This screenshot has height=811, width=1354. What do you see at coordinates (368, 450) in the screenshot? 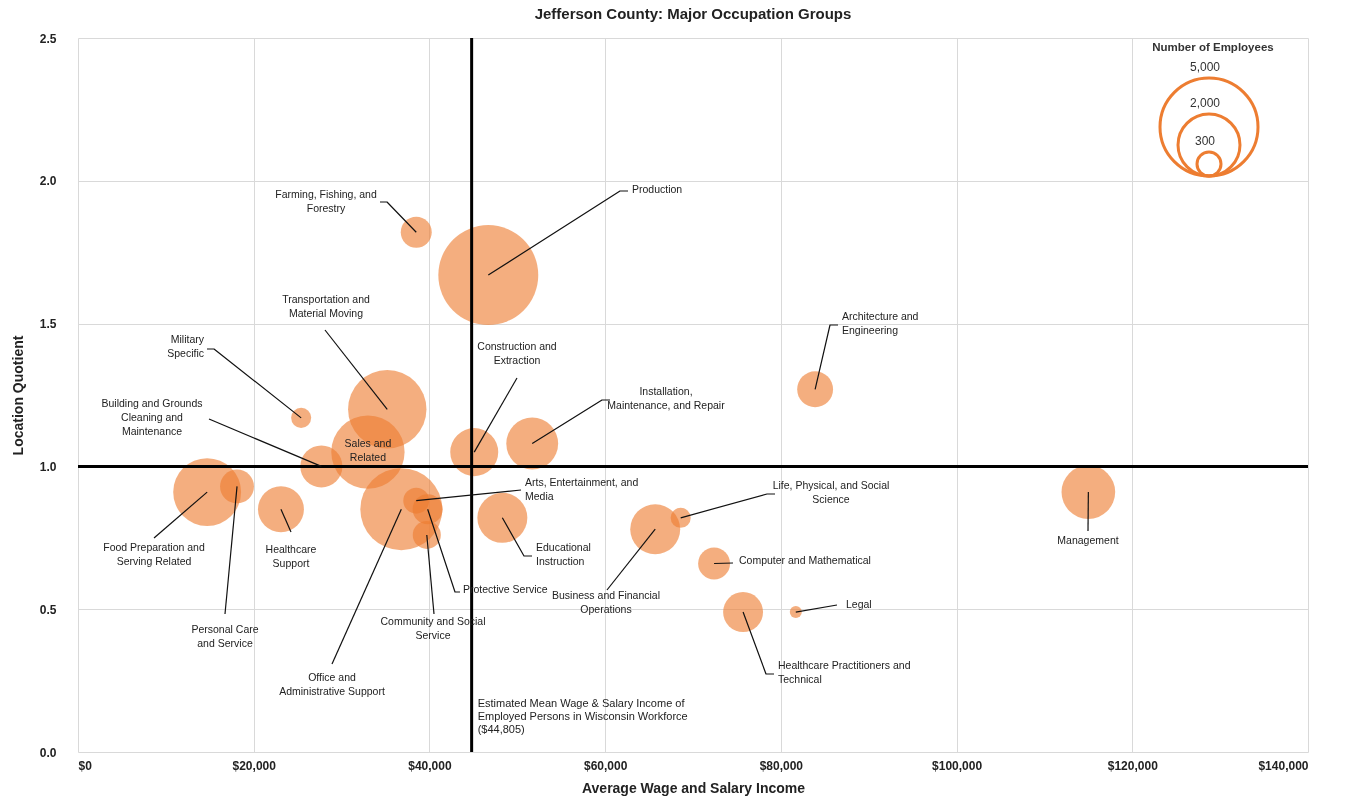
I see `annotation: Sales and Related` at bounding box center [368, 450].